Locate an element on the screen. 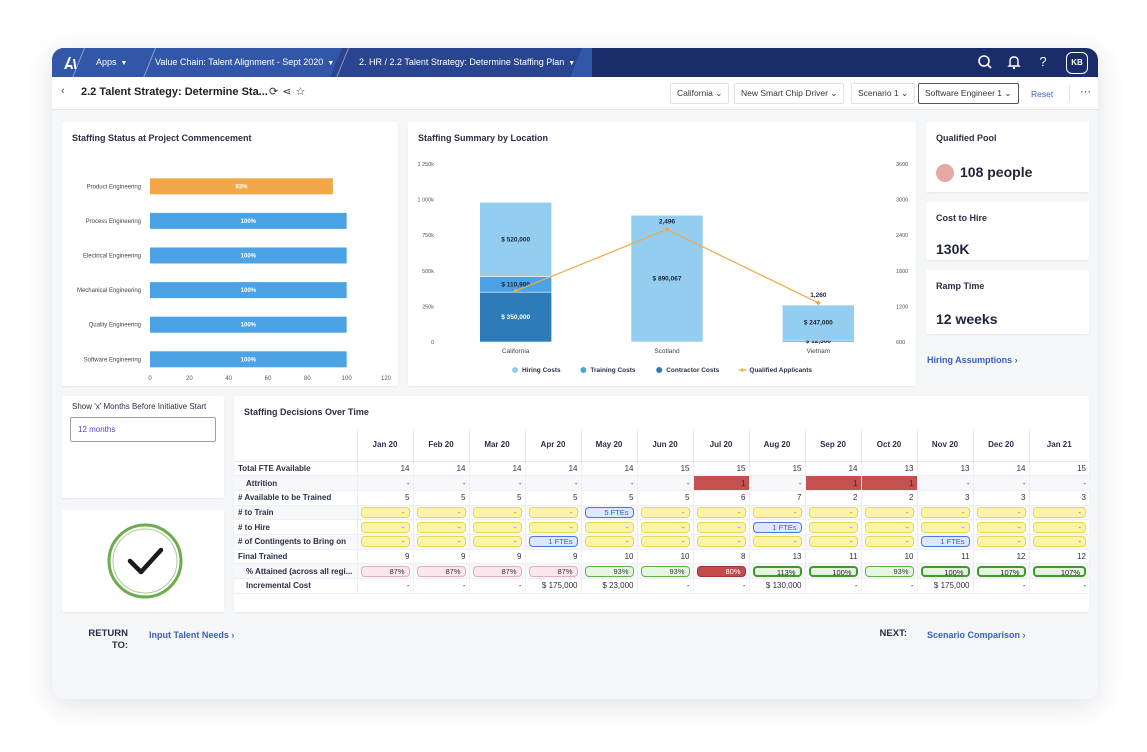 The width and height of the screenshot is (1147, 752). hiring-assumptions-link: Hiring Assumptions › is located at coordinates (972, 360).